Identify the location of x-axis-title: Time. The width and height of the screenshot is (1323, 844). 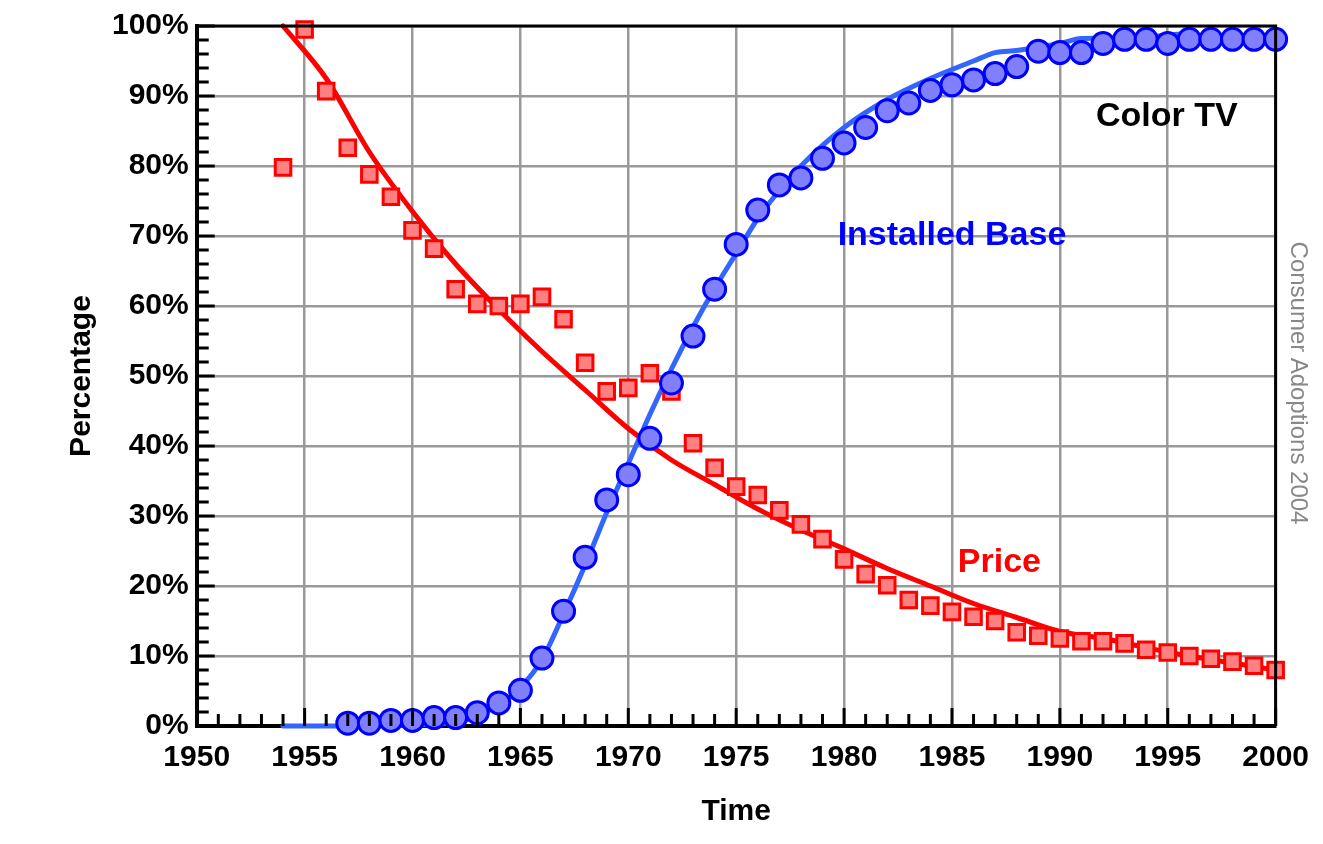
(736, 810).